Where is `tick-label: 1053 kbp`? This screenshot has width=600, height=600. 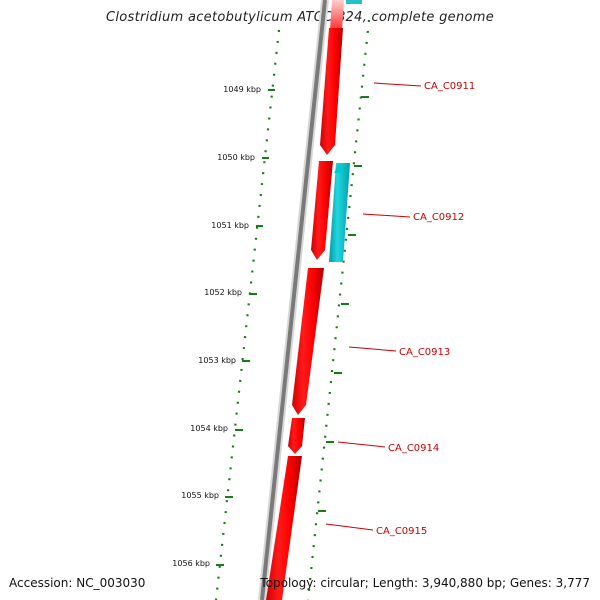 tick-label: 1053 kbp is located at coordinates (217, 360).